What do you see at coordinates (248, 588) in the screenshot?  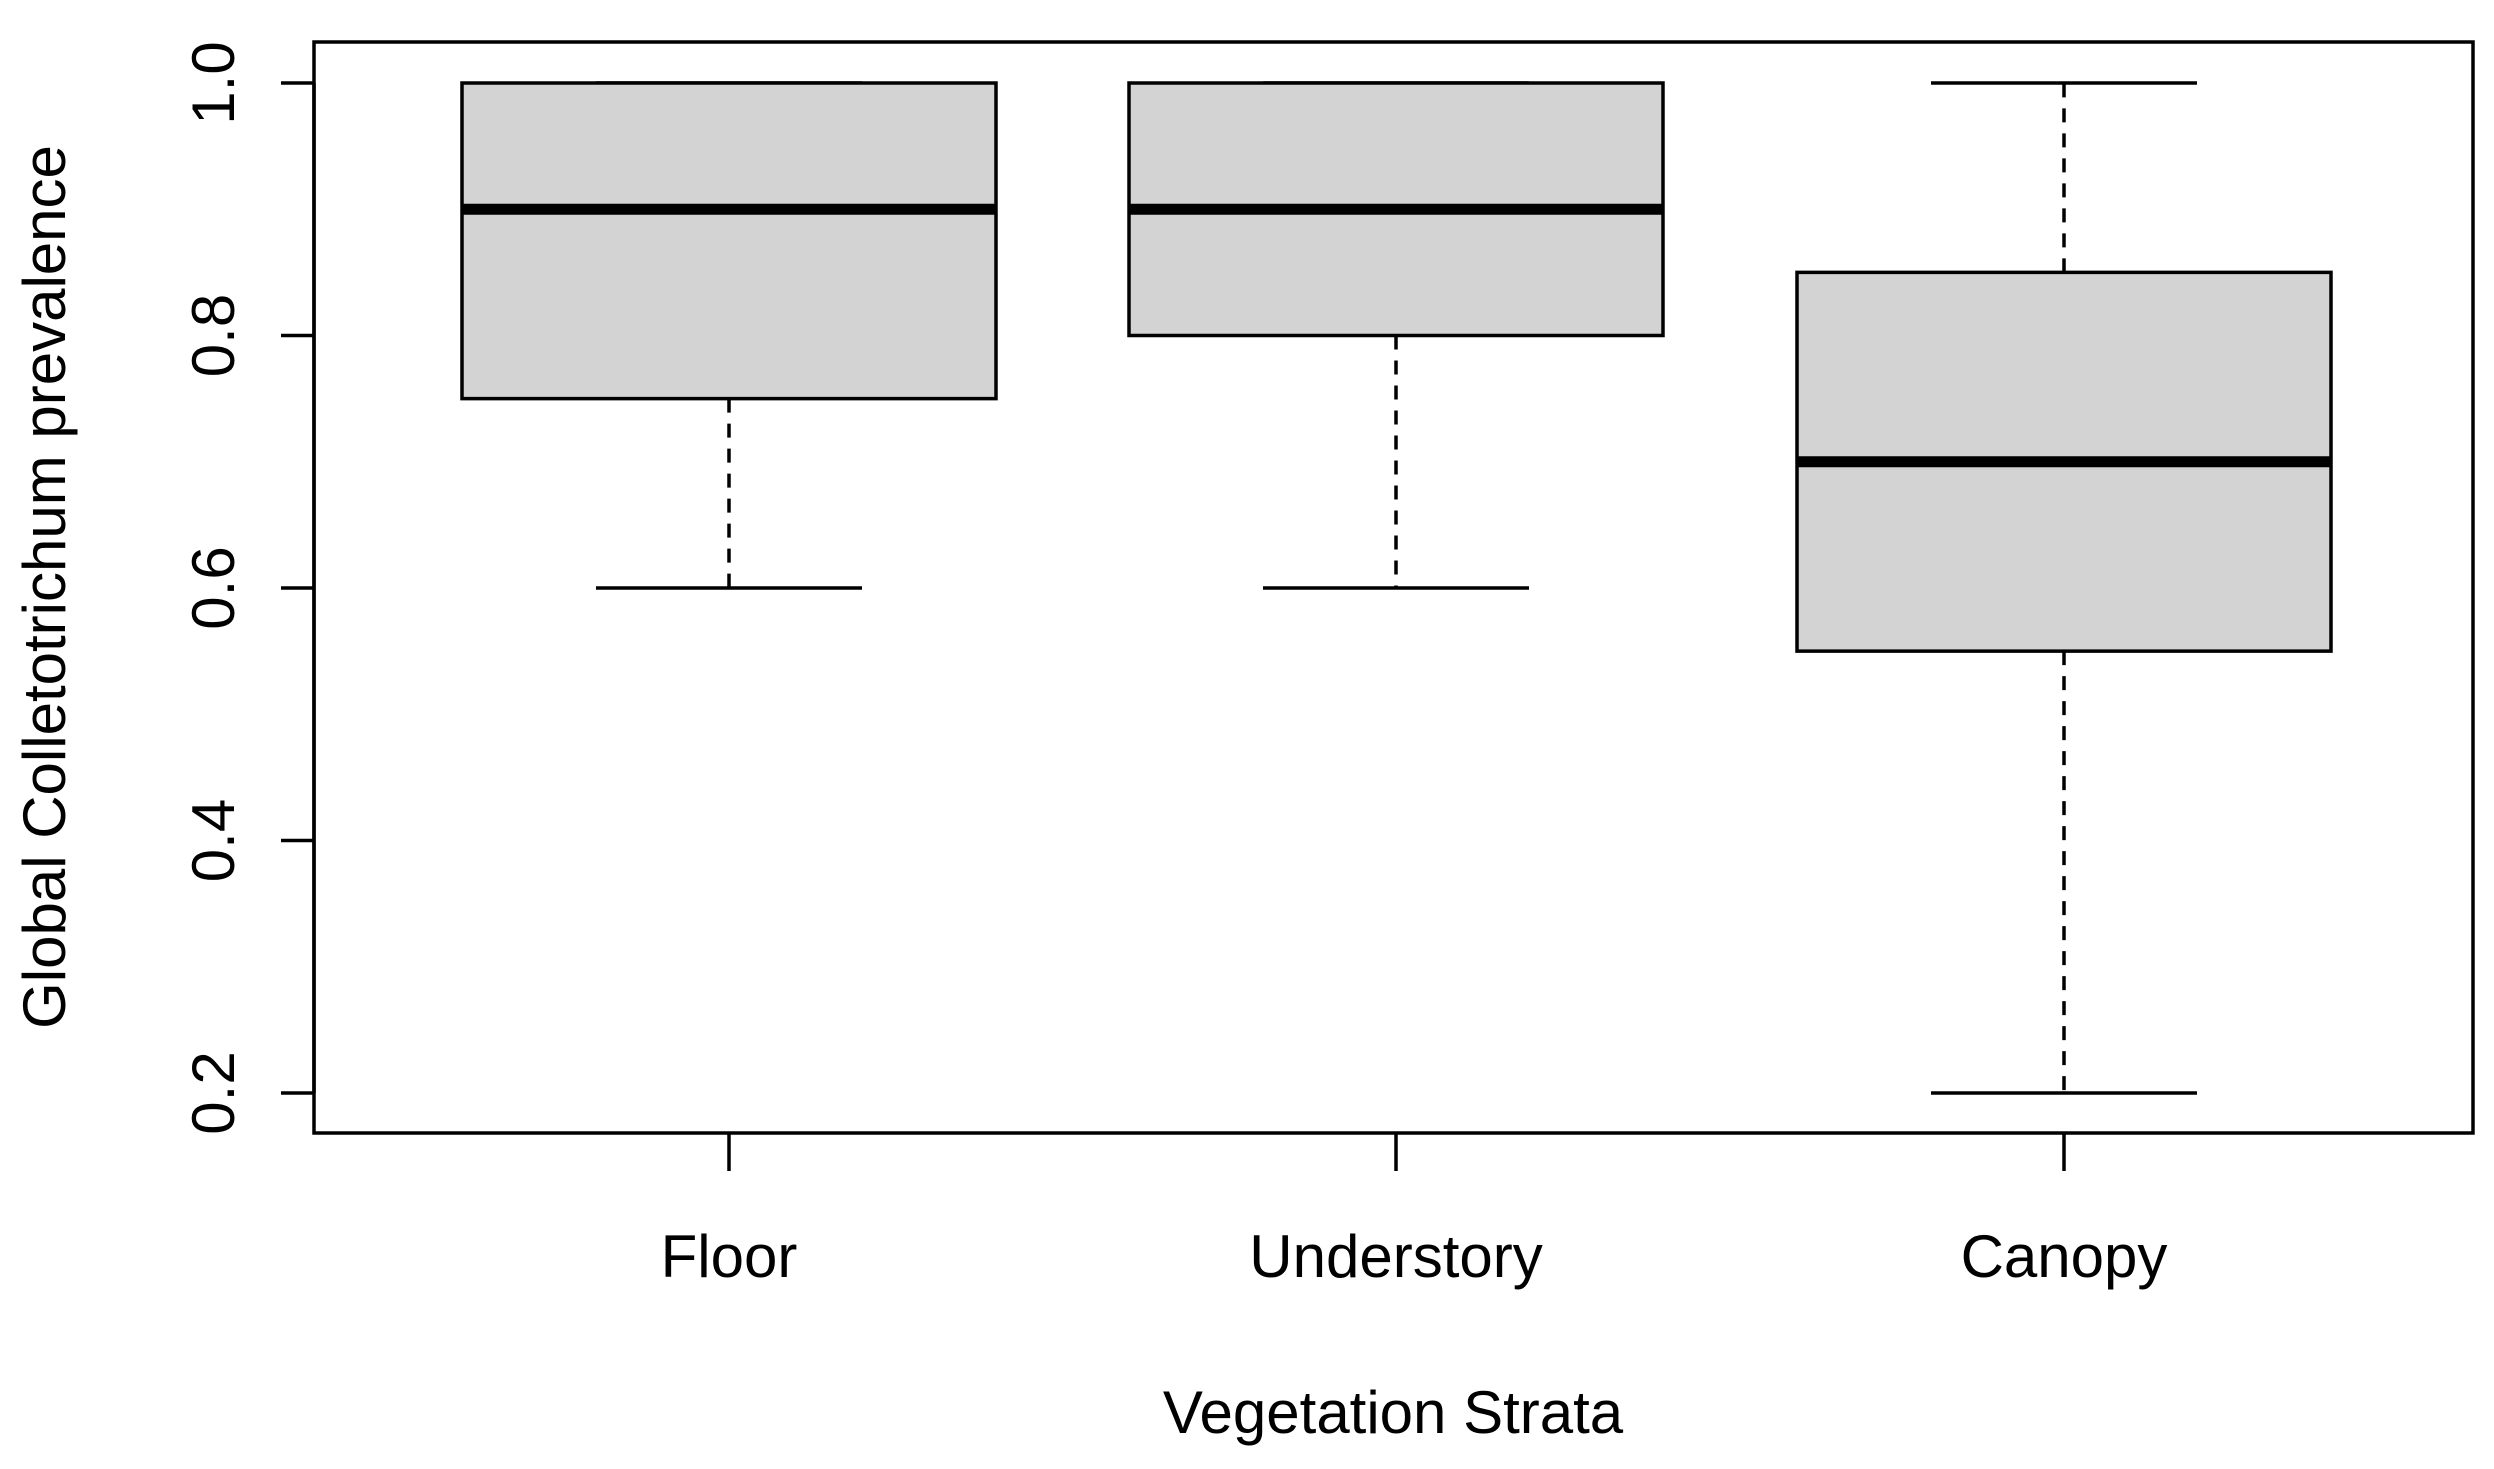 I see `y-axis: 0.2 0.4 0.6 0.8 1.0` at bounding box center [248, 588].